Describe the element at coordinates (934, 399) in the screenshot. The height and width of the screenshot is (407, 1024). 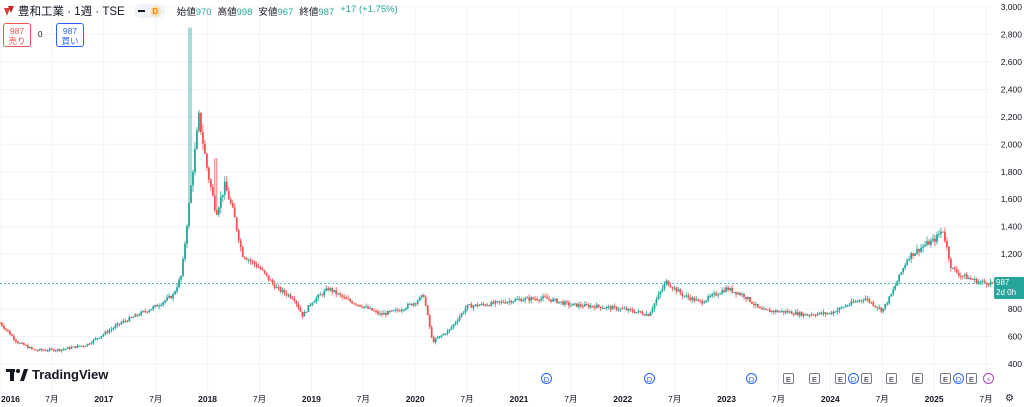
I see `x-tick-label: 2025` at that location.